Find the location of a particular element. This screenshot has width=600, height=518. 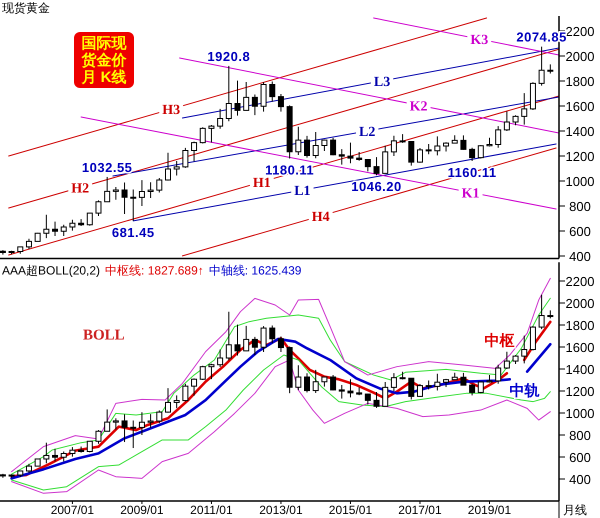

series-label: H1 is located at coordinates (261, 183).